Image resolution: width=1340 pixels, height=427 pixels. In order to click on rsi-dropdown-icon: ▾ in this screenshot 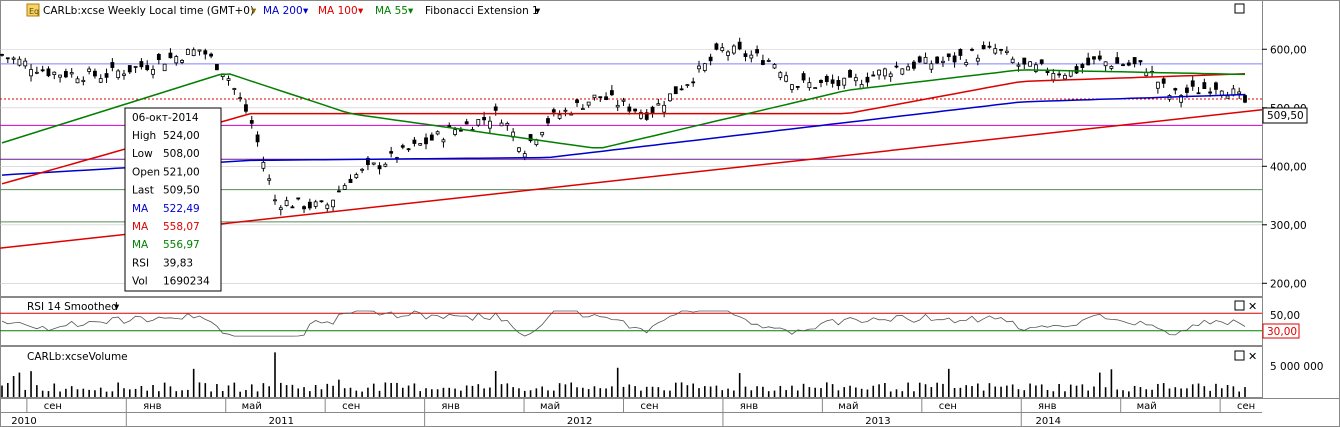, I will do `click(117, 307)`.